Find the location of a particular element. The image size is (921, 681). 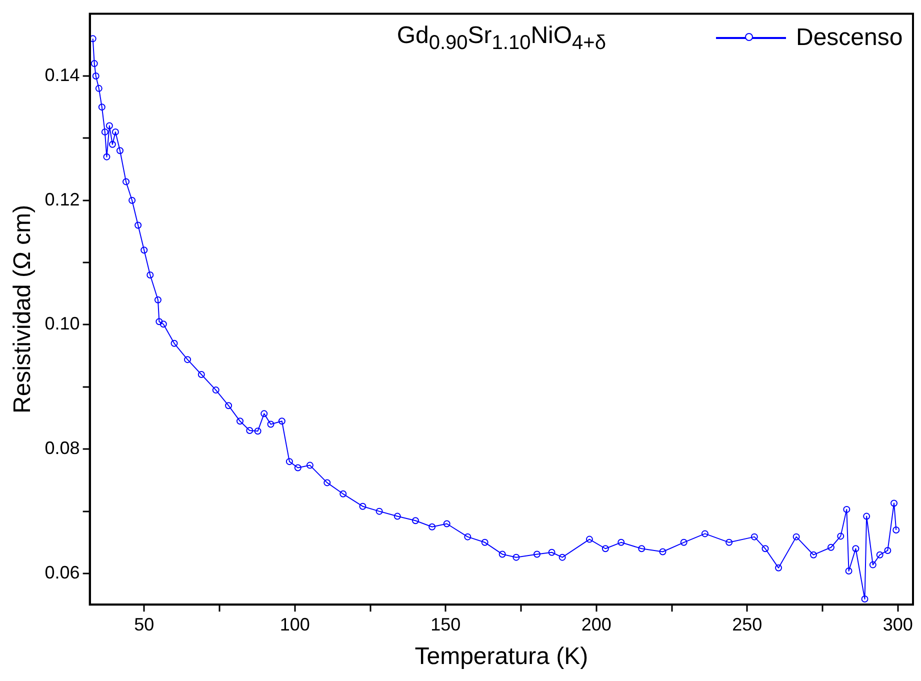

y-tick-label: 0.14 is located at coordinates (62, 74).